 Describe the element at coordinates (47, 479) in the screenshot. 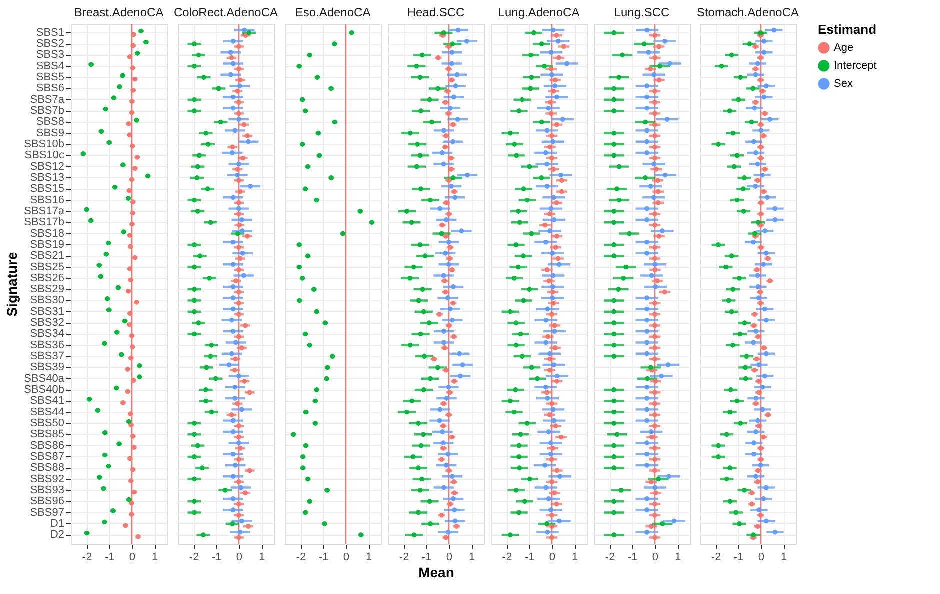

I see `y-tick-label: SBS92` at that location.